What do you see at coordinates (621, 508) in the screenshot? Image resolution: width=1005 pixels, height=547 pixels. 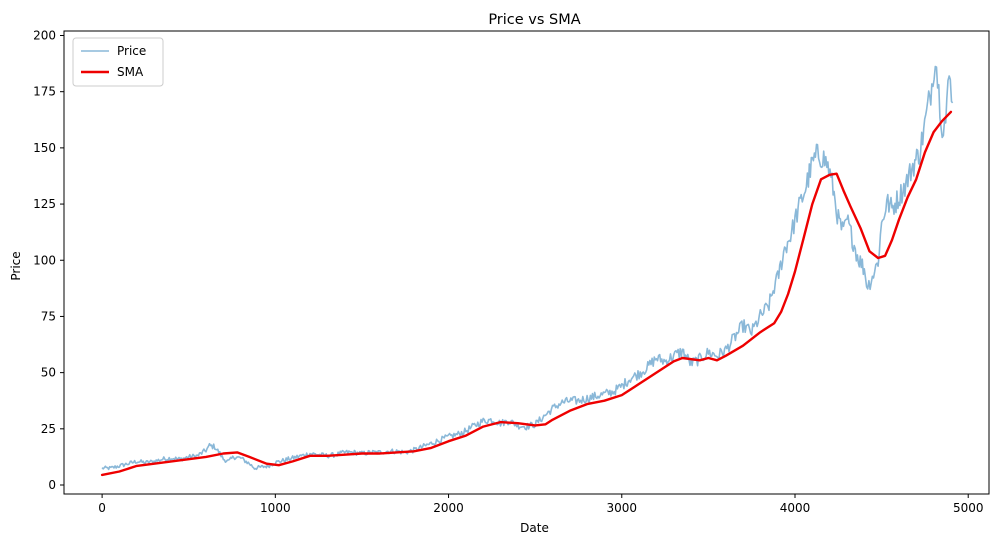 I see `x-tick-label: 3000` at bounding box center [621, 508].